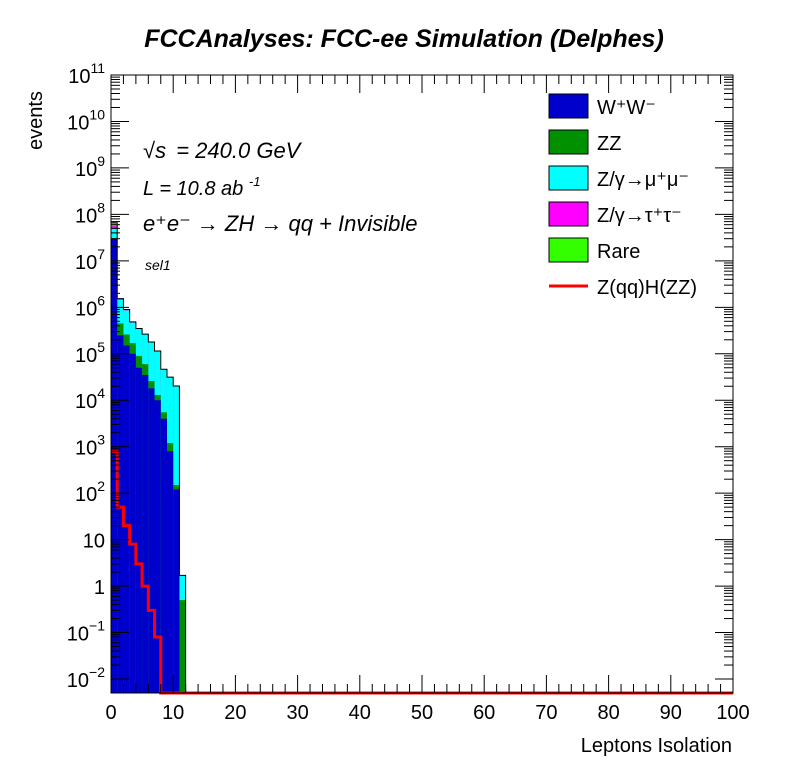 The width and height of the screenshot is (796, 772). Describe the element at coordinates (239, 150) in the screenshot. I see `energy-label: = 240.0 GeV` at that location.